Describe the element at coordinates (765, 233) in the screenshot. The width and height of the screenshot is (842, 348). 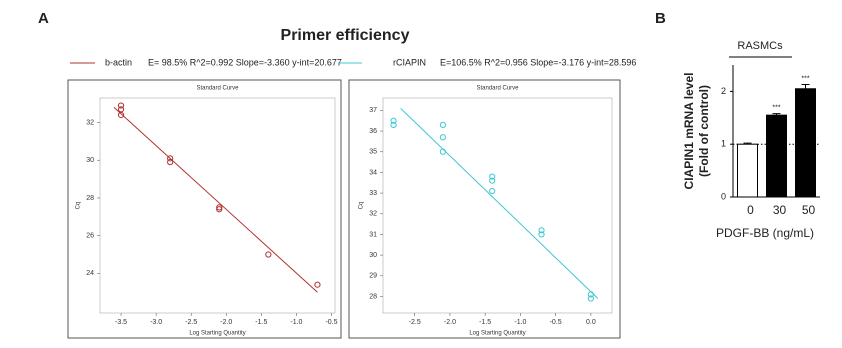
I see `x-axis-label: PDGF-BB (ng/mL)` at that location.